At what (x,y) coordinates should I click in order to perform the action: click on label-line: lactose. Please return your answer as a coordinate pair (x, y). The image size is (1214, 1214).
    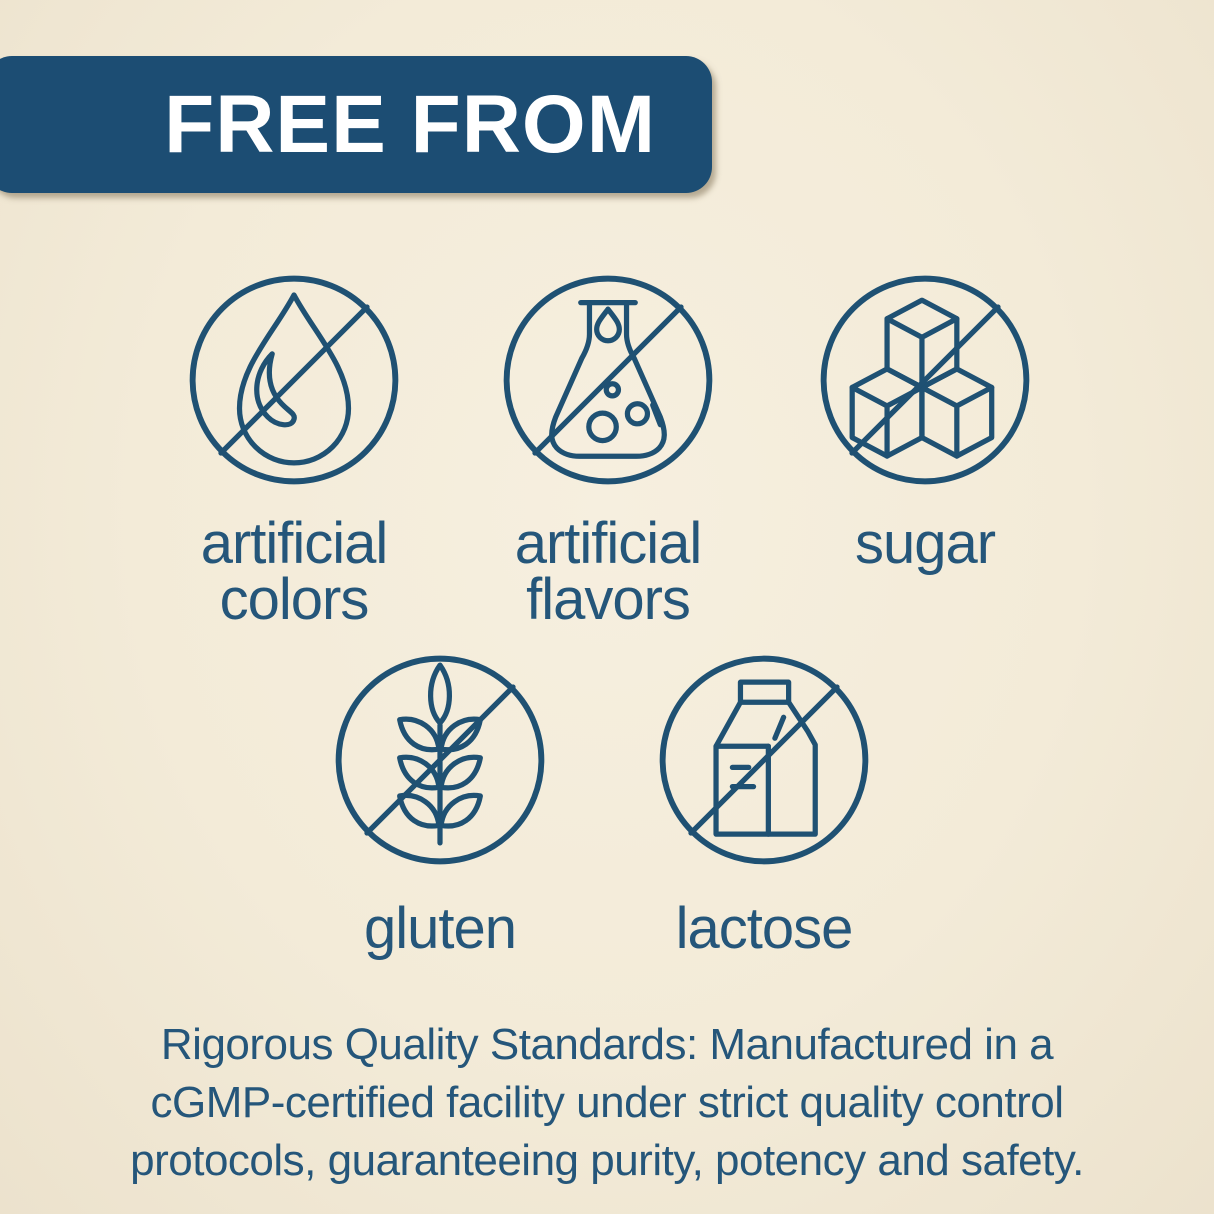
    Looking at the image, I should click on (764, 928).